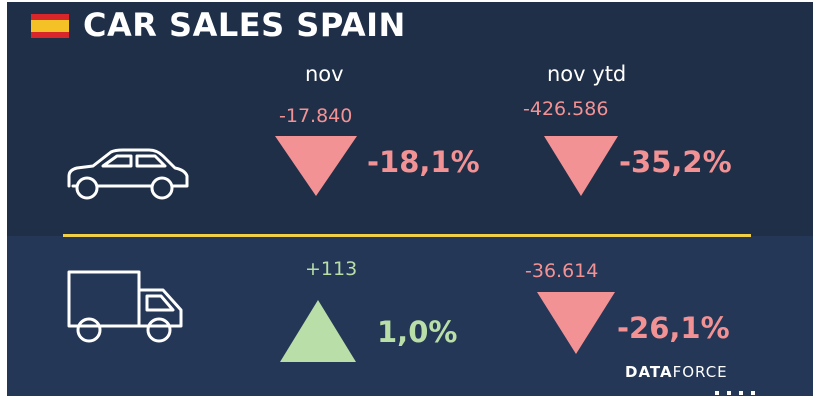  Describe the element at coordinates (587, 74) in the screenshot. I see `column-header-ytd: nov ytd` at that location.